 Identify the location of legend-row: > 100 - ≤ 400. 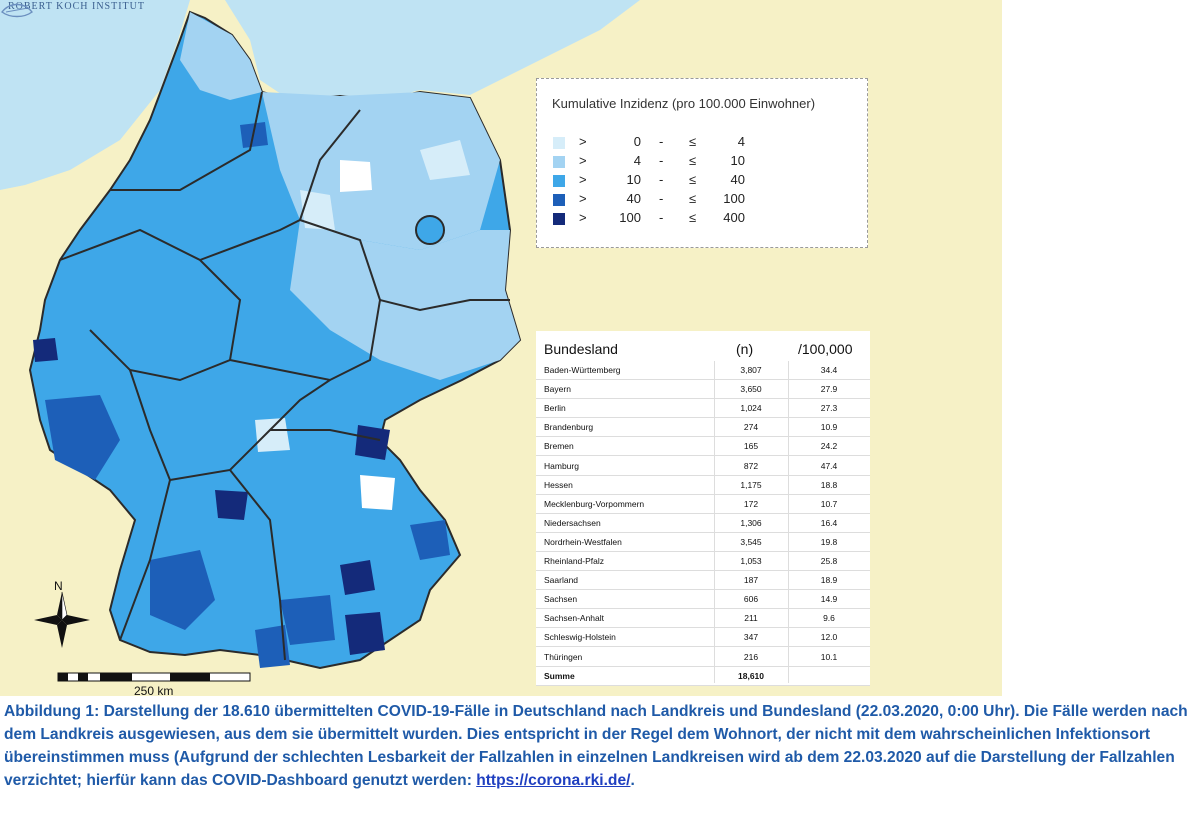
(703, 219).